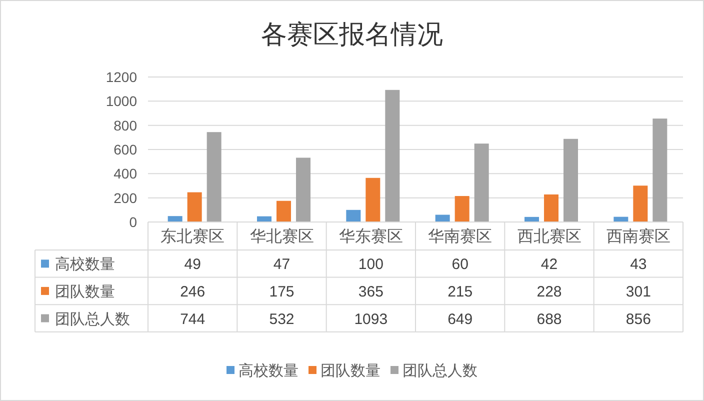  Describe the element at coordinates (371, 319) in the screenshot. I see `data-label: 1093` at that location.